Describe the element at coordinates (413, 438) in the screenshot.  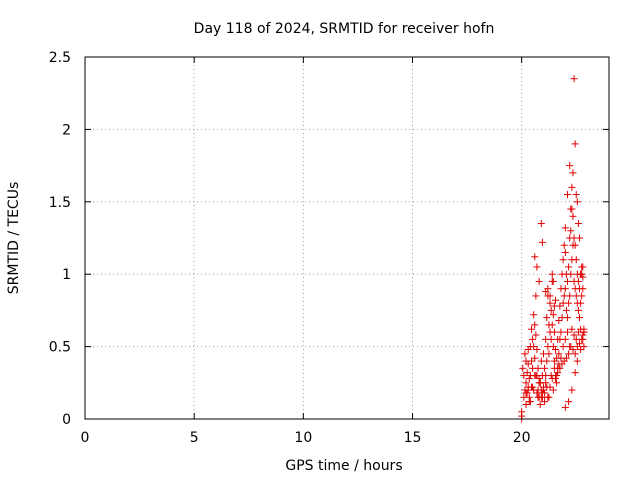
I see `x-tick-label: 15` at that location.